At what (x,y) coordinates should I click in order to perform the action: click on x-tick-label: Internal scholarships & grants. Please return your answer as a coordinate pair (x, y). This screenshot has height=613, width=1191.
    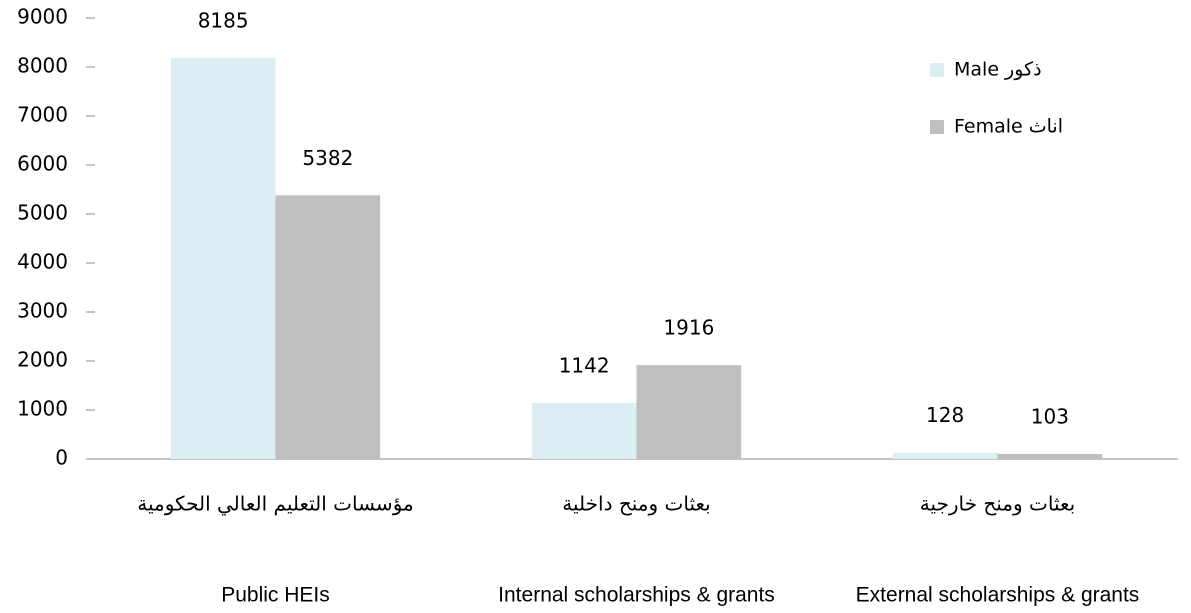
    Looking at the image, I should click on (636, 595).